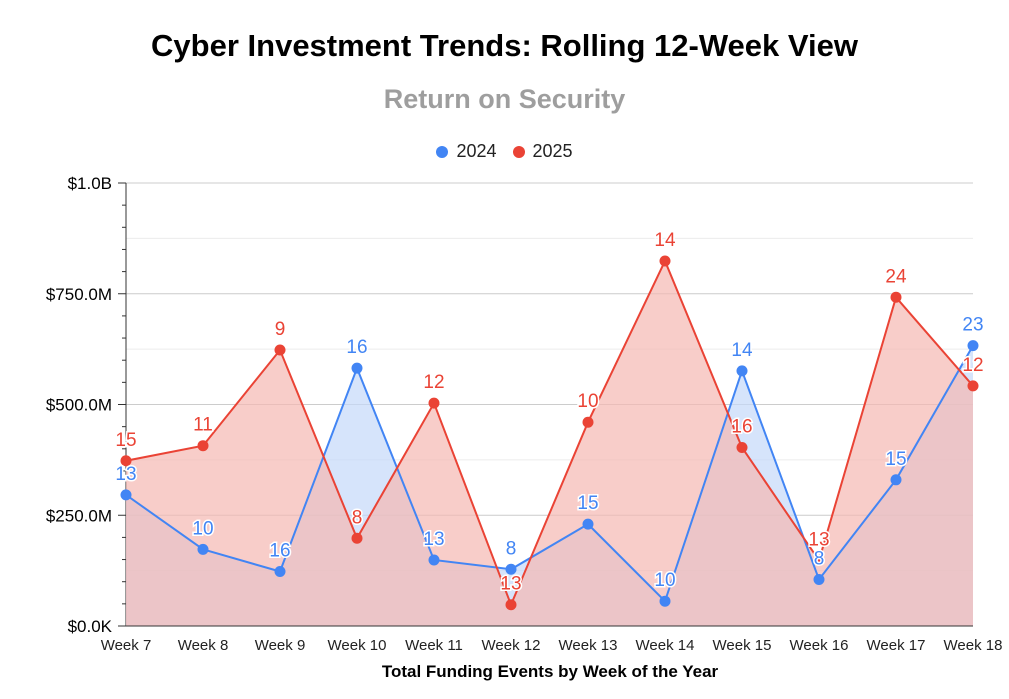 The height and width of the screenshot is (699, 1009). What do you see at coordinates (79, 294) in the screenshot?
I see `y-tick-label: $750.0M` at bounding box center [79, 294].